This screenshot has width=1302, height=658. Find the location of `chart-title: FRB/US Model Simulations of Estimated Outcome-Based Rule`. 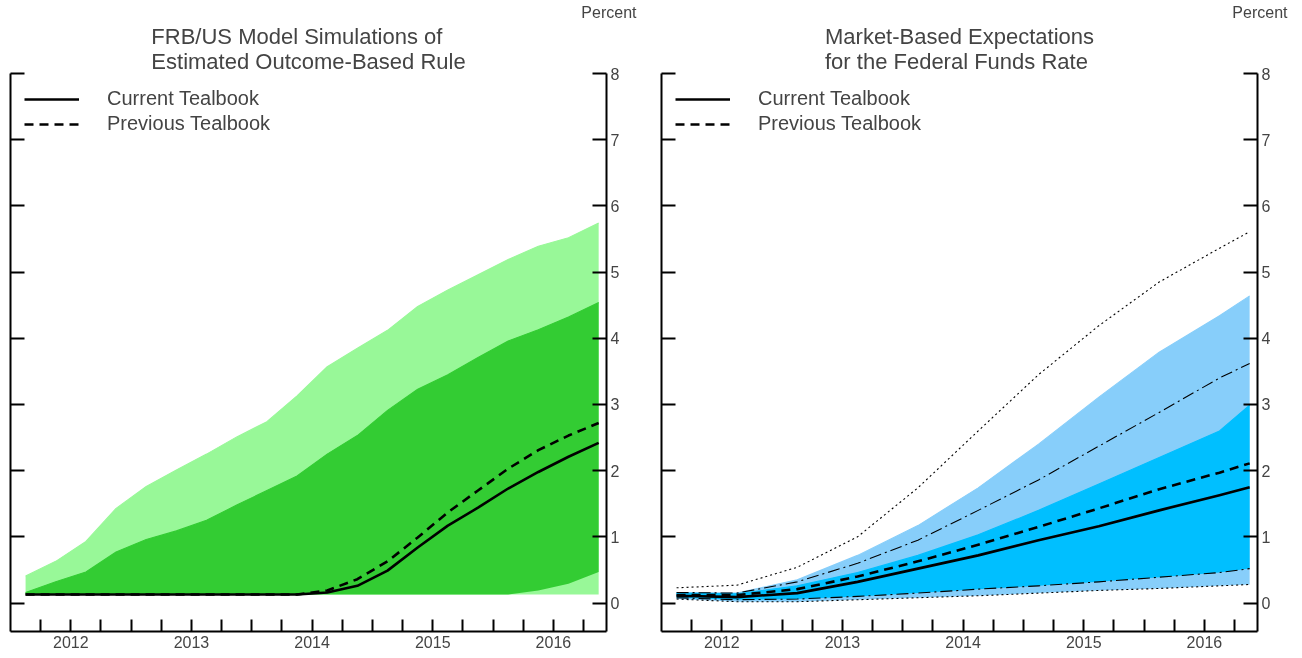

chart-title: FRB/US Model Simulations of Estimated Outcome-Based Rule is located at coordinates (308, 48).